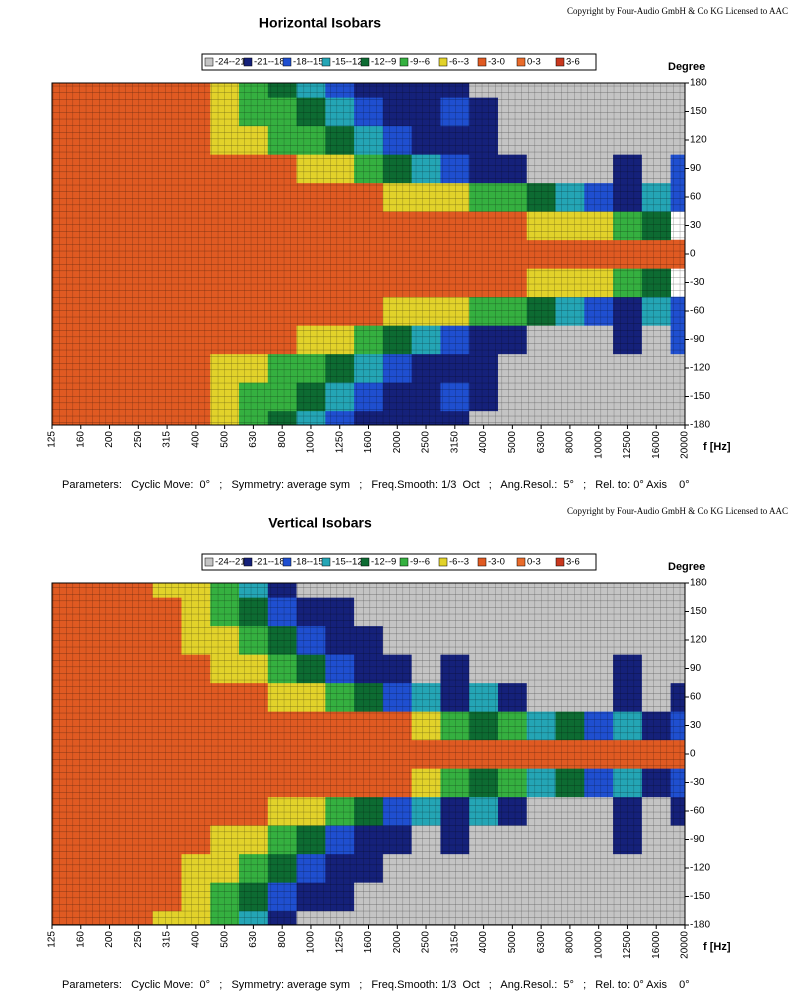  Describe the element at coordinates (512, 442) in the screenshot. I see `x-tick-label: 5000` at that location.